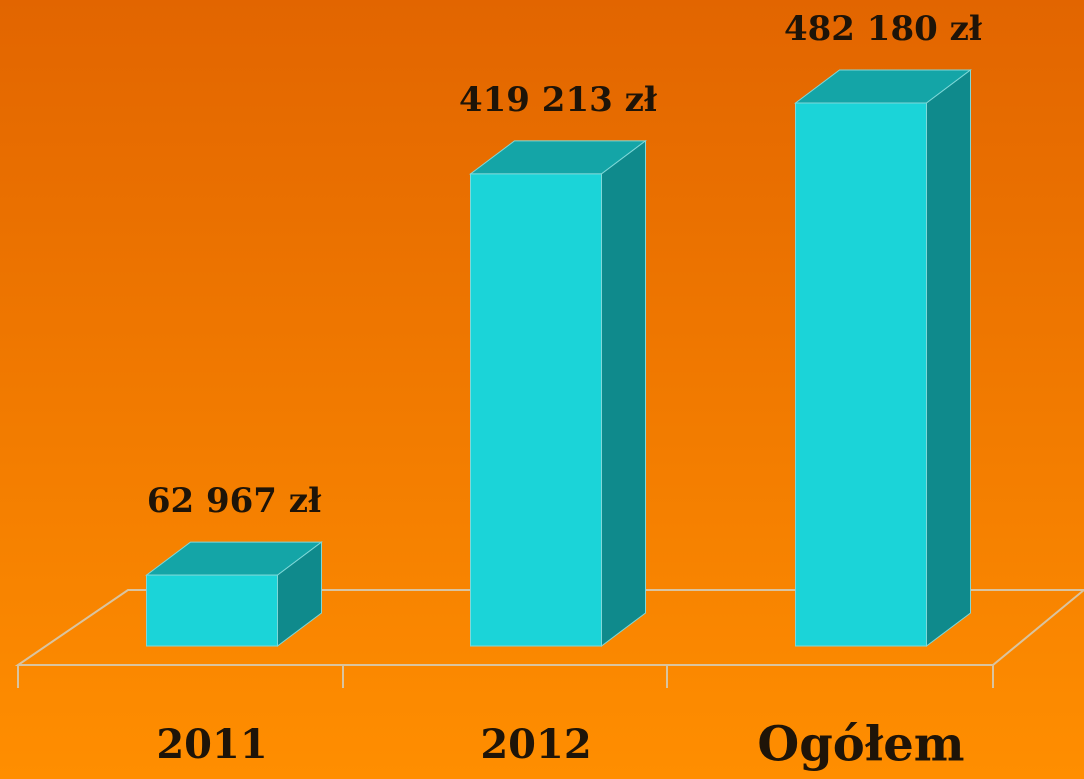 The width and height of the screenshot is (1084, 779). I want to click on x-tick-label: 2012, so click(535, 744).